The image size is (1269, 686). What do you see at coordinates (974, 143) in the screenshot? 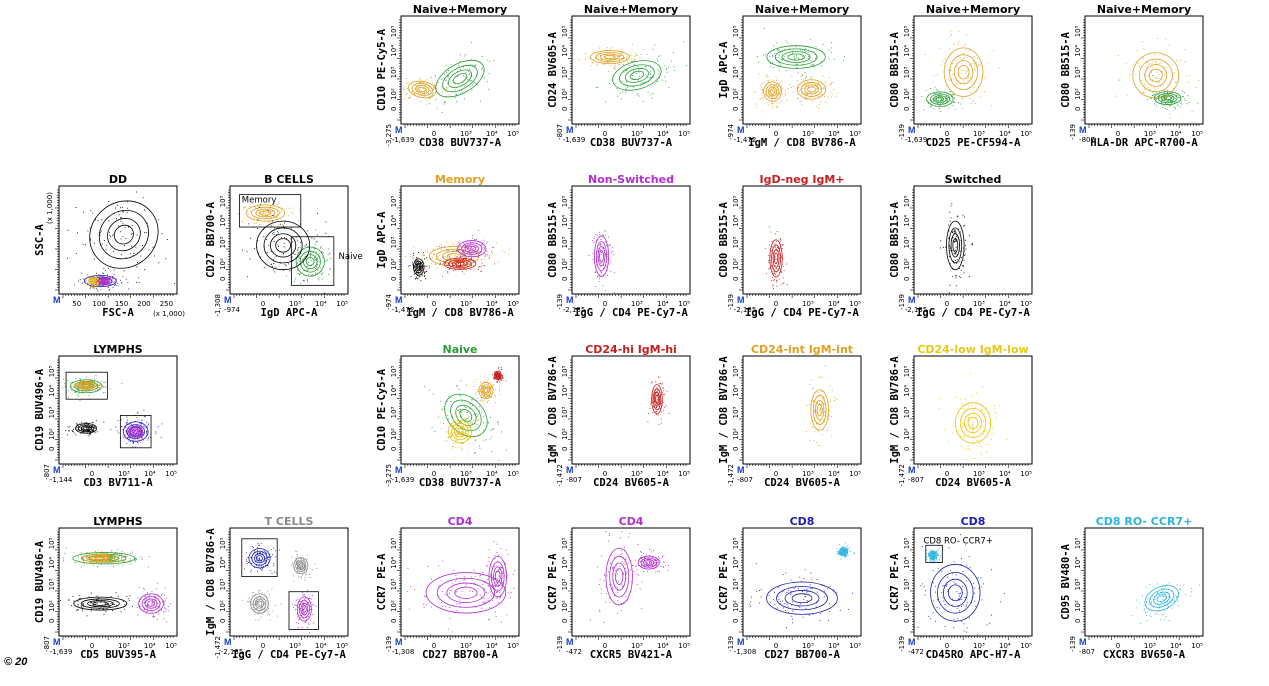
I see `x-axis-label: CD25 PE-CF594-A` at bounding box center [974, 143].